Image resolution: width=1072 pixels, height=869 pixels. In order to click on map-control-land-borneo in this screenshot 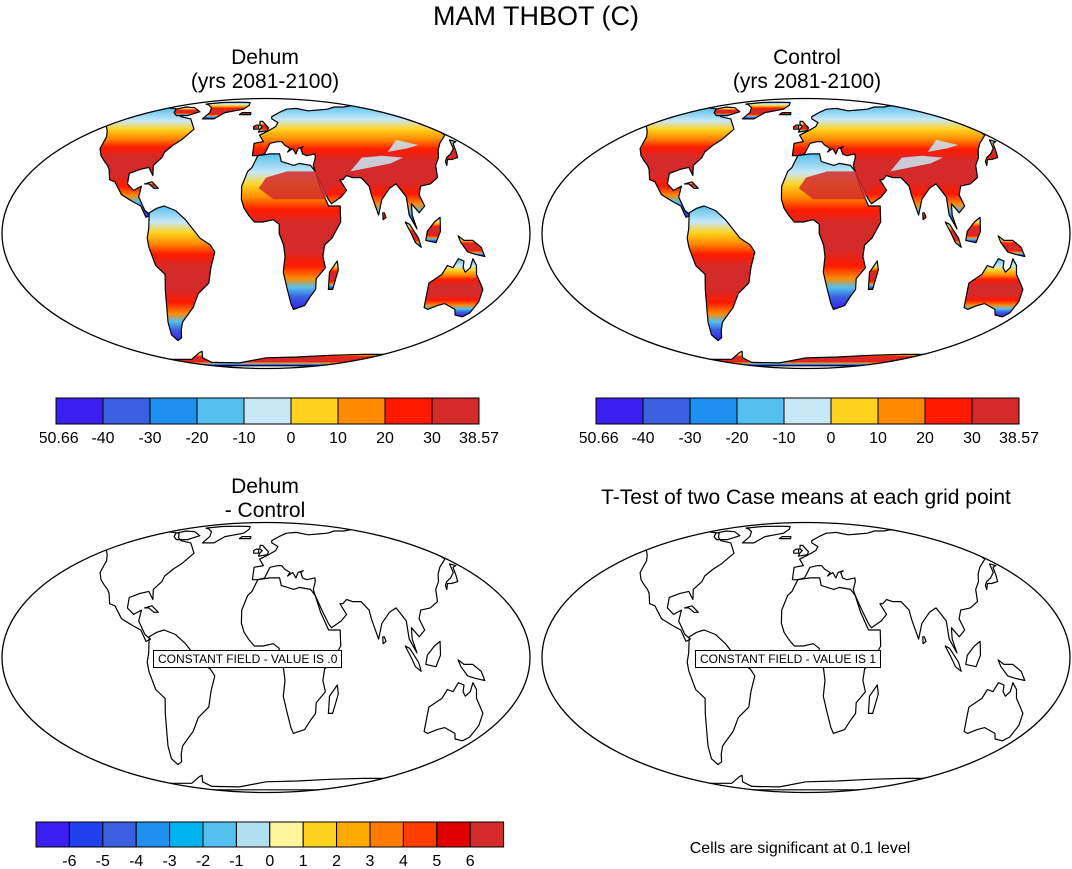, I will do `click(973, 230)`.